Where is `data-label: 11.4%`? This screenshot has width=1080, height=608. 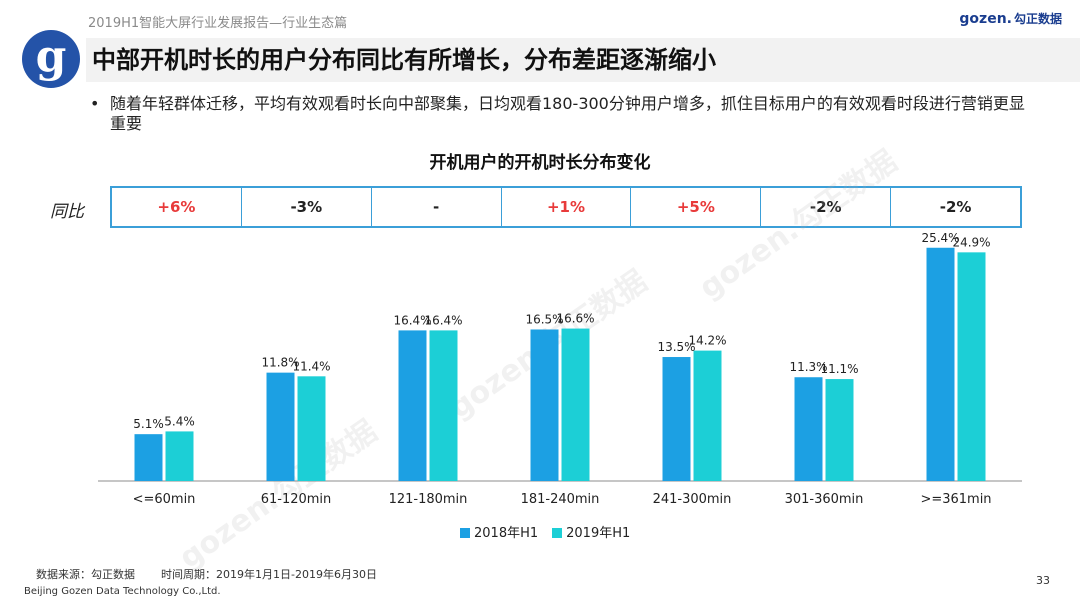
data-label: 11.4% is located at coordinates (311, 366).